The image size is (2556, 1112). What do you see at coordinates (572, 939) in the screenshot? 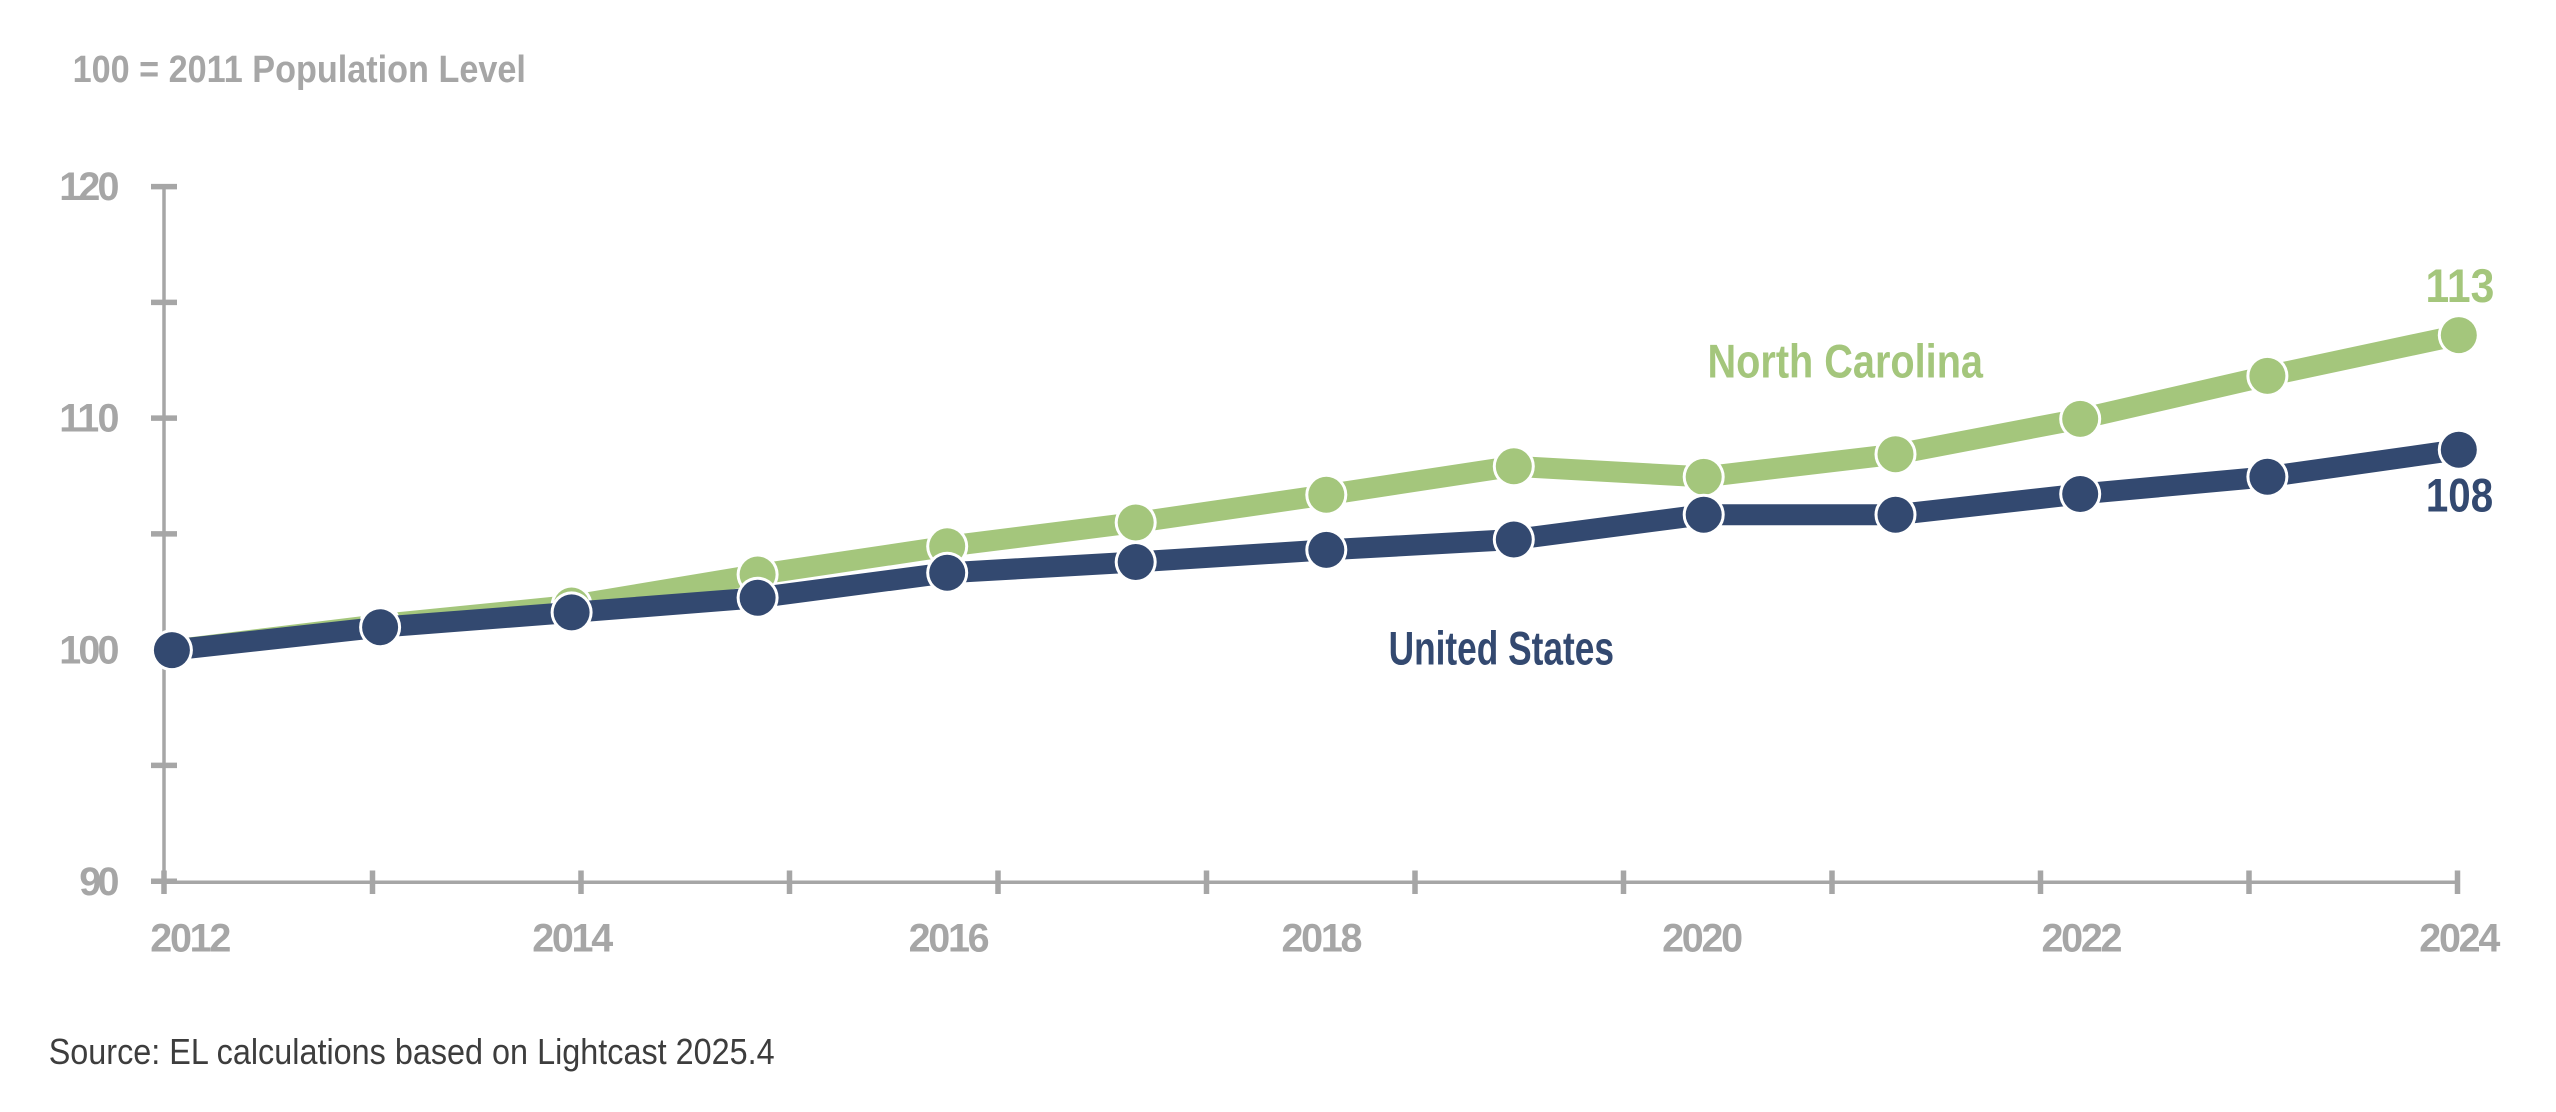
I see `svg-text: 2014` at bounding box center [572, 939].